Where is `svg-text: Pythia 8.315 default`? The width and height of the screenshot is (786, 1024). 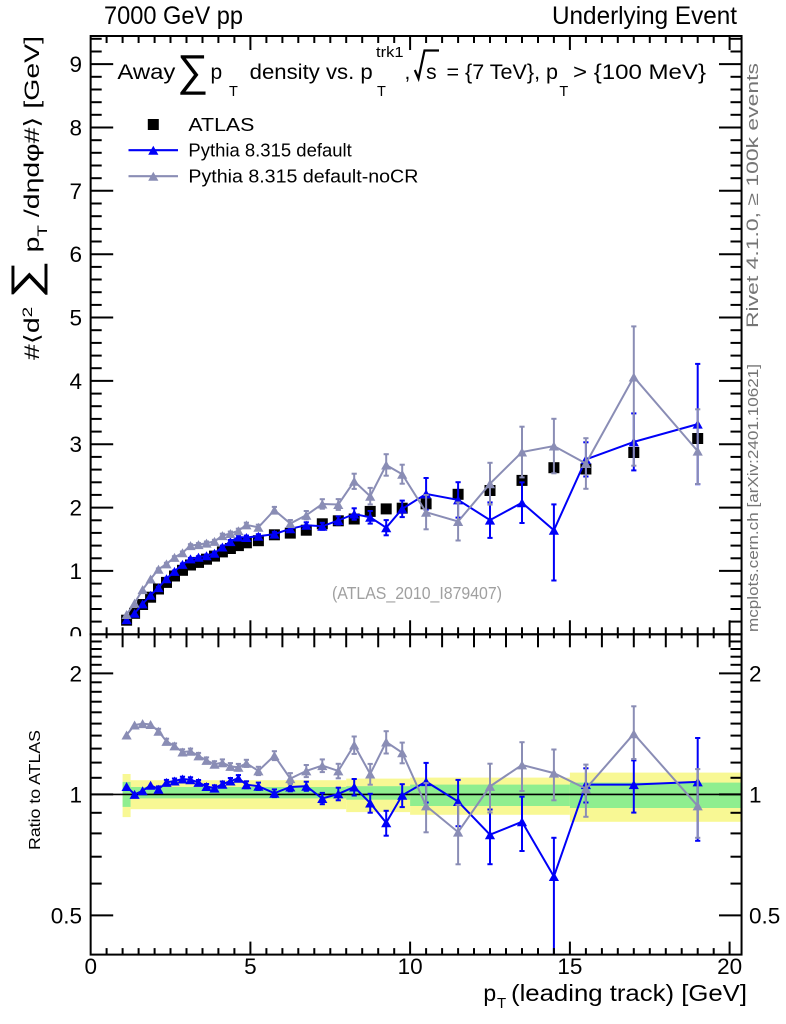
svg-text: Pythia 8.315 default is located at coordinates (269, 151).